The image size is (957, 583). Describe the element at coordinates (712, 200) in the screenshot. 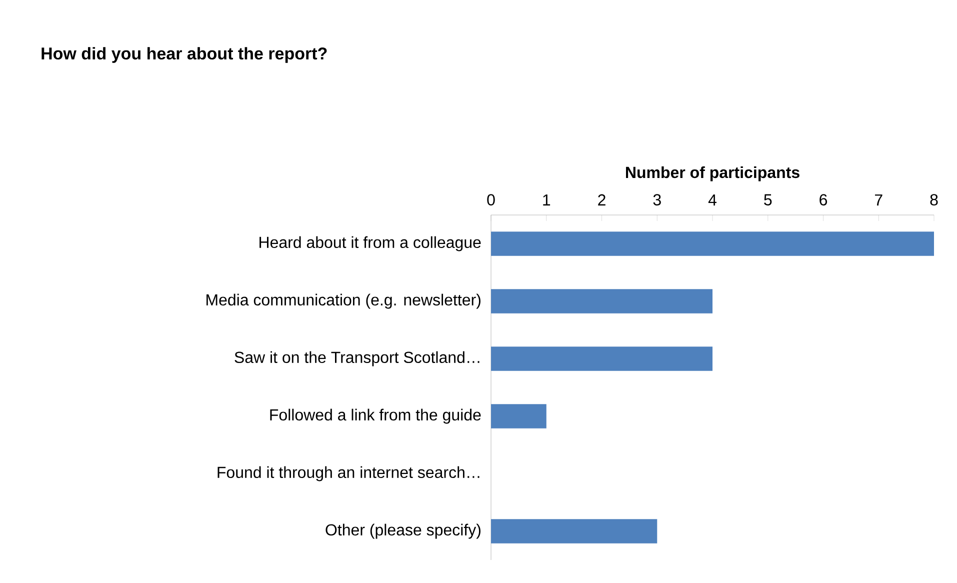

I see `x-tick-label: 4` at that location.